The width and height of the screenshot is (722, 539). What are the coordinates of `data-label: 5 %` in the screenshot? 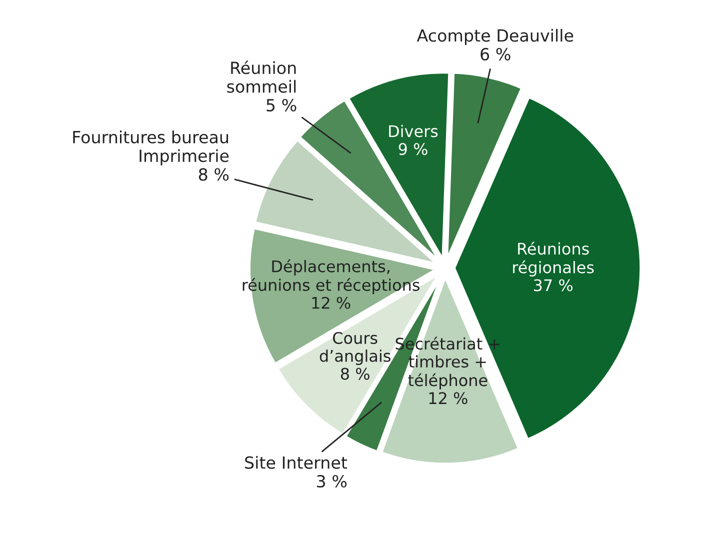 It's located at (281, 105).